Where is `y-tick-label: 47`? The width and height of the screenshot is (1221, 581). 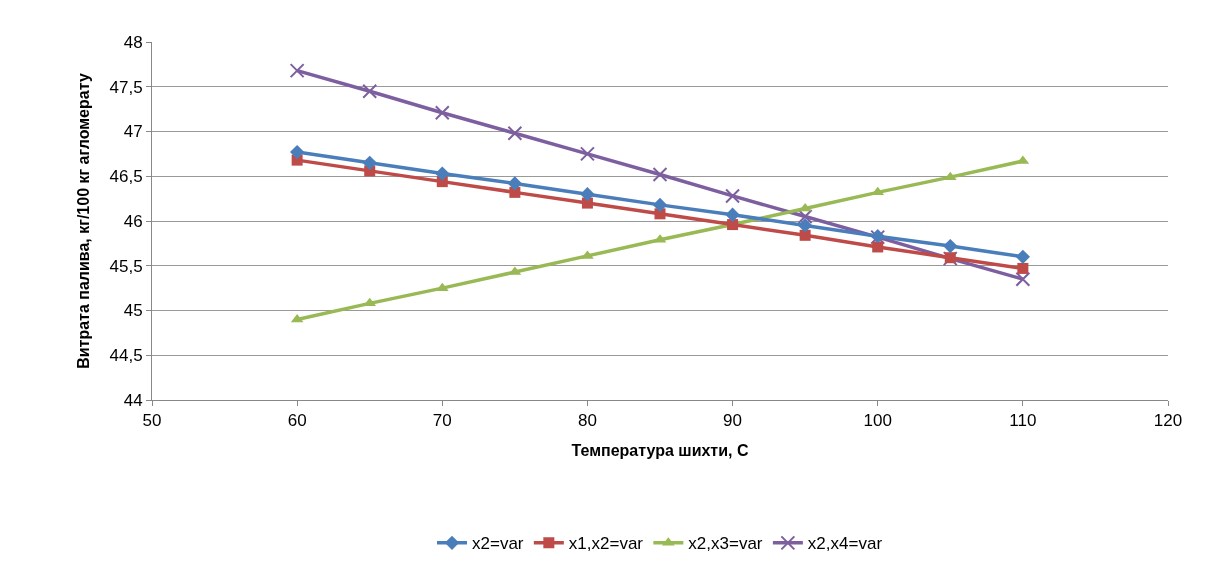 y-tick-label: 47 is located at coordinates (133, 132).